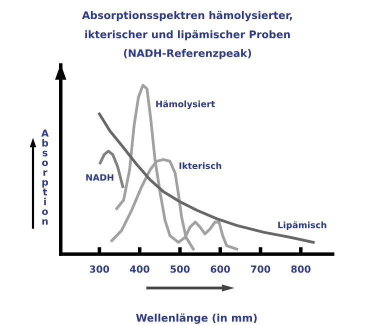  What do you see at coordinates (100, 269) in the screenshot?
I see `x-tick-label: 300` at bounding box center [100, 269].